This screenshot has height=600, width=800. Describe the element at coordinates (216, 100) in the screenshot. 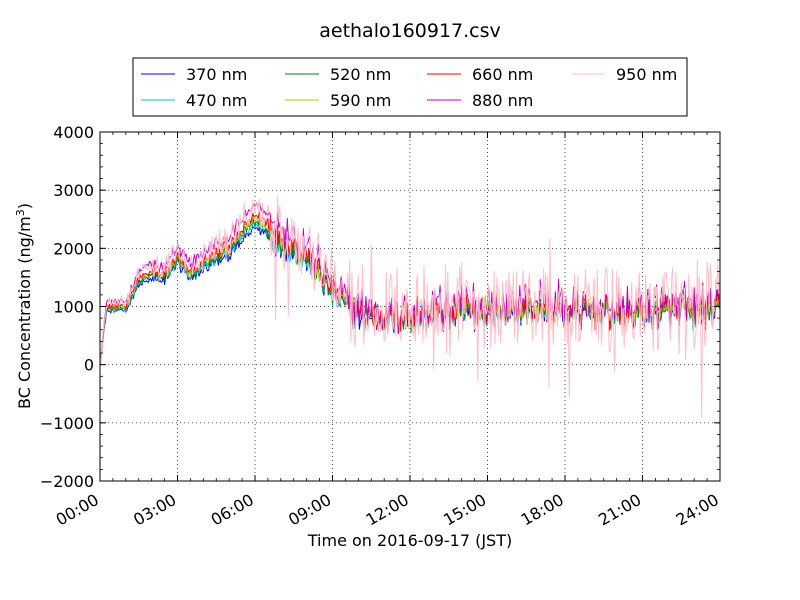

I see `legend-label: 470 nm` at that location.